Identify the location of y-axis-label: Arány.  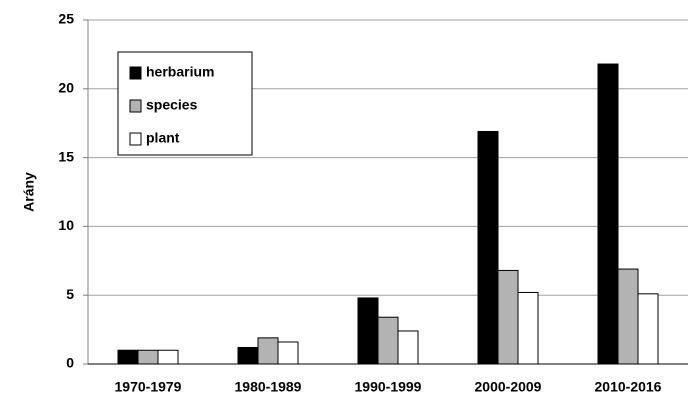
(29, 192).